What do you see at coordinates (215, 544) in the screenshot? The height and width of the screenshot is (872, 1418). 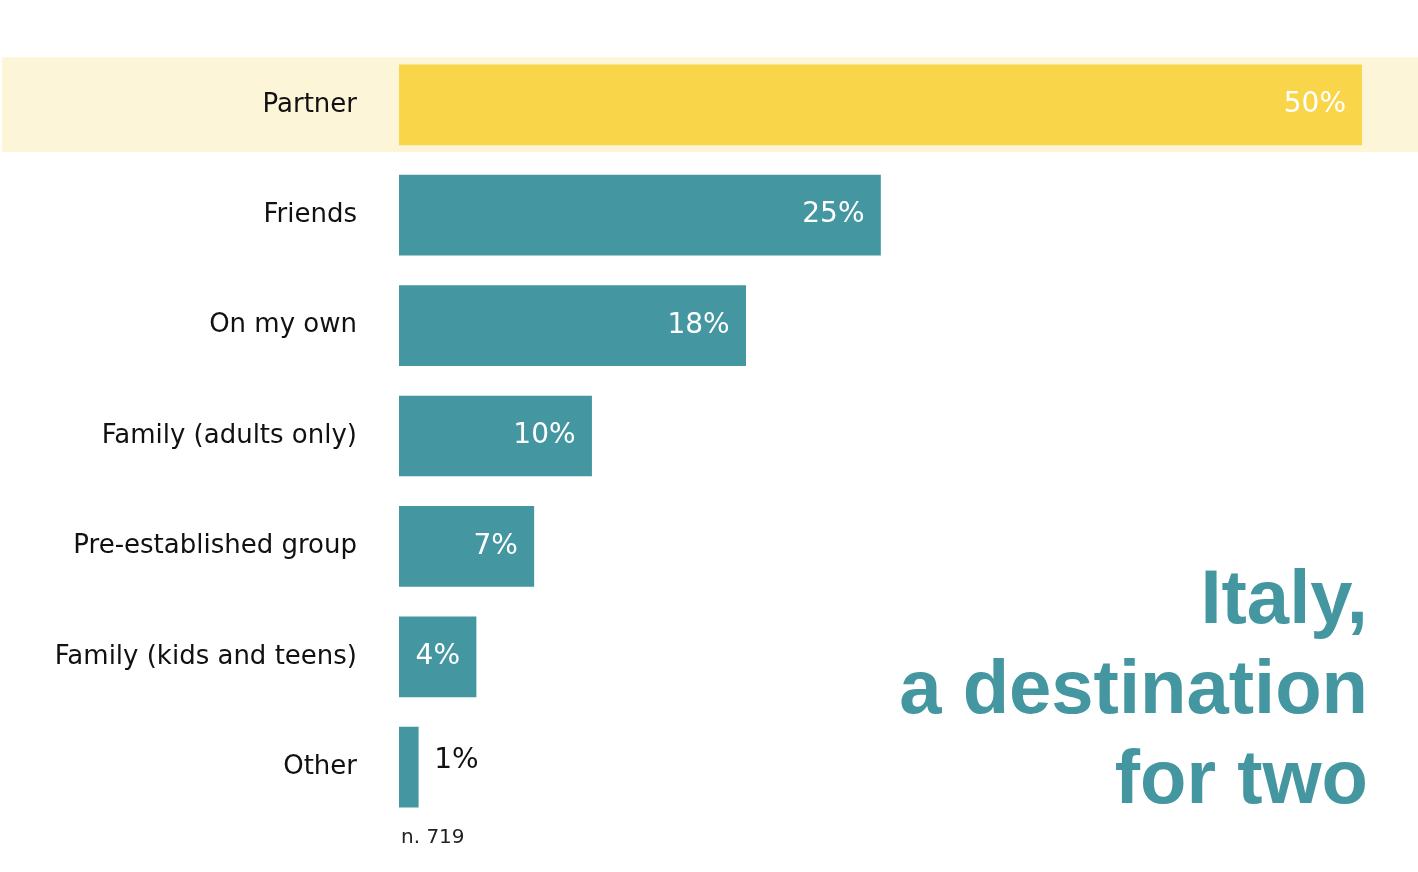 I see `y-tick-label: Pre-established group` at bounding box center [215, 544].